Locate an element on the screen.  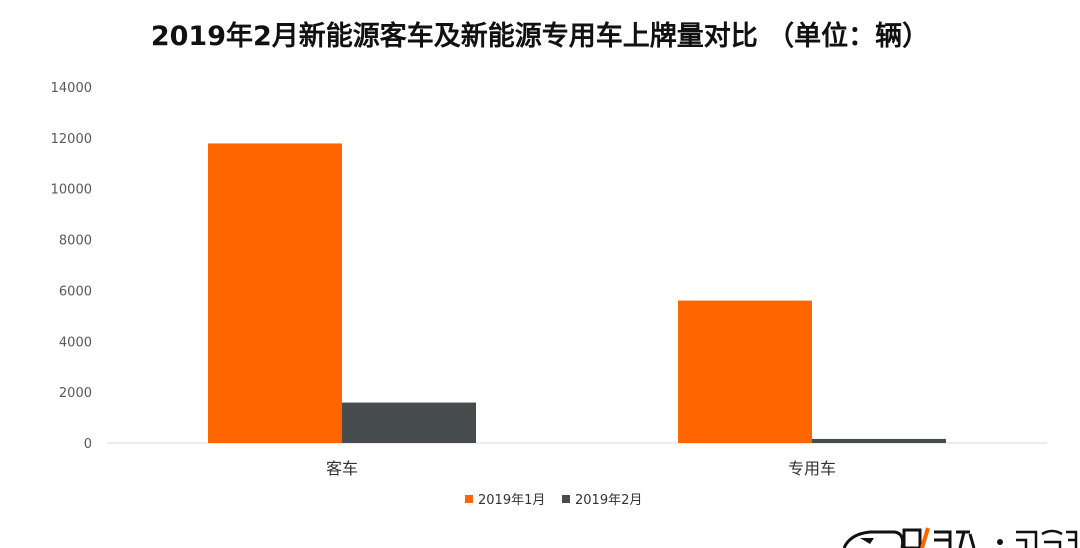
y-tick-label: 12000 is located at coordinates (71, 139).